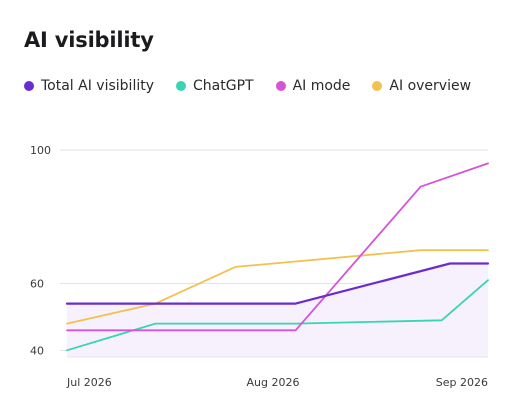 Image resolution: width=512 pixels, height=420 pixels. I want to click on x-tick-label: Sep 2026, so click(462, 382).